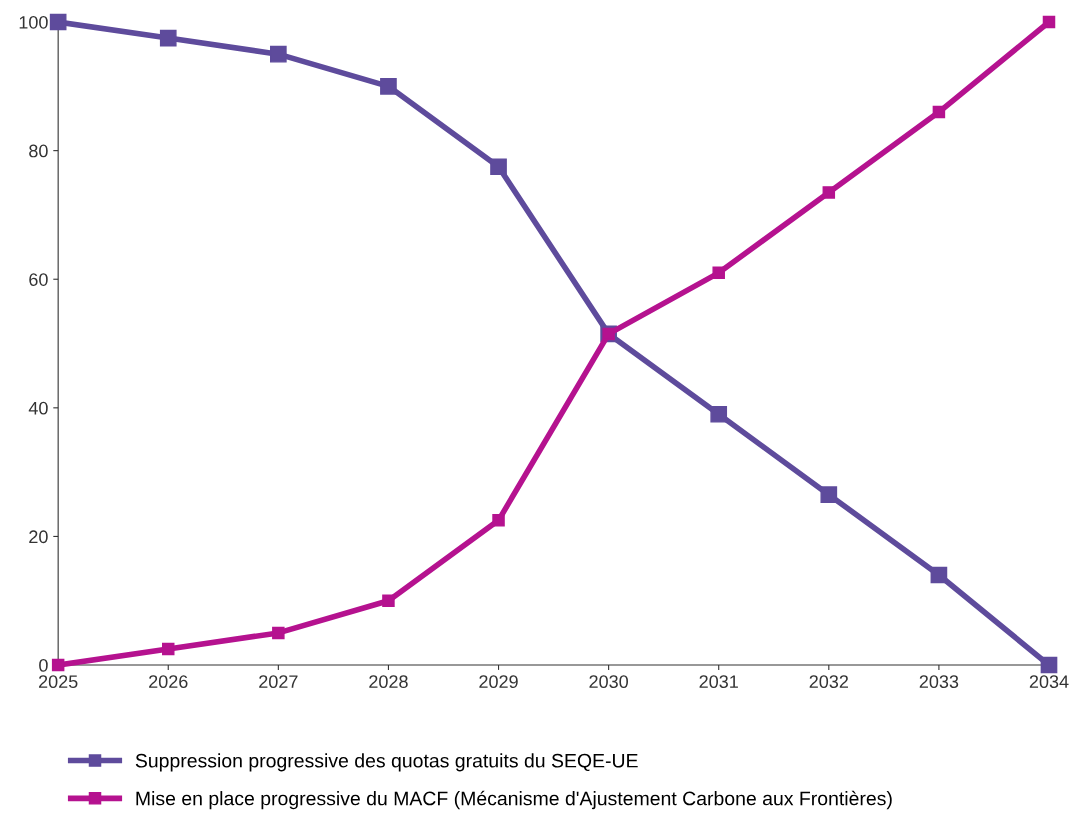 The image size is (1077, 816). What do you see at coordinates (498, 682) in the screenshot?
I see `x-tick-label: 2029` at bounding box center [498, 682].